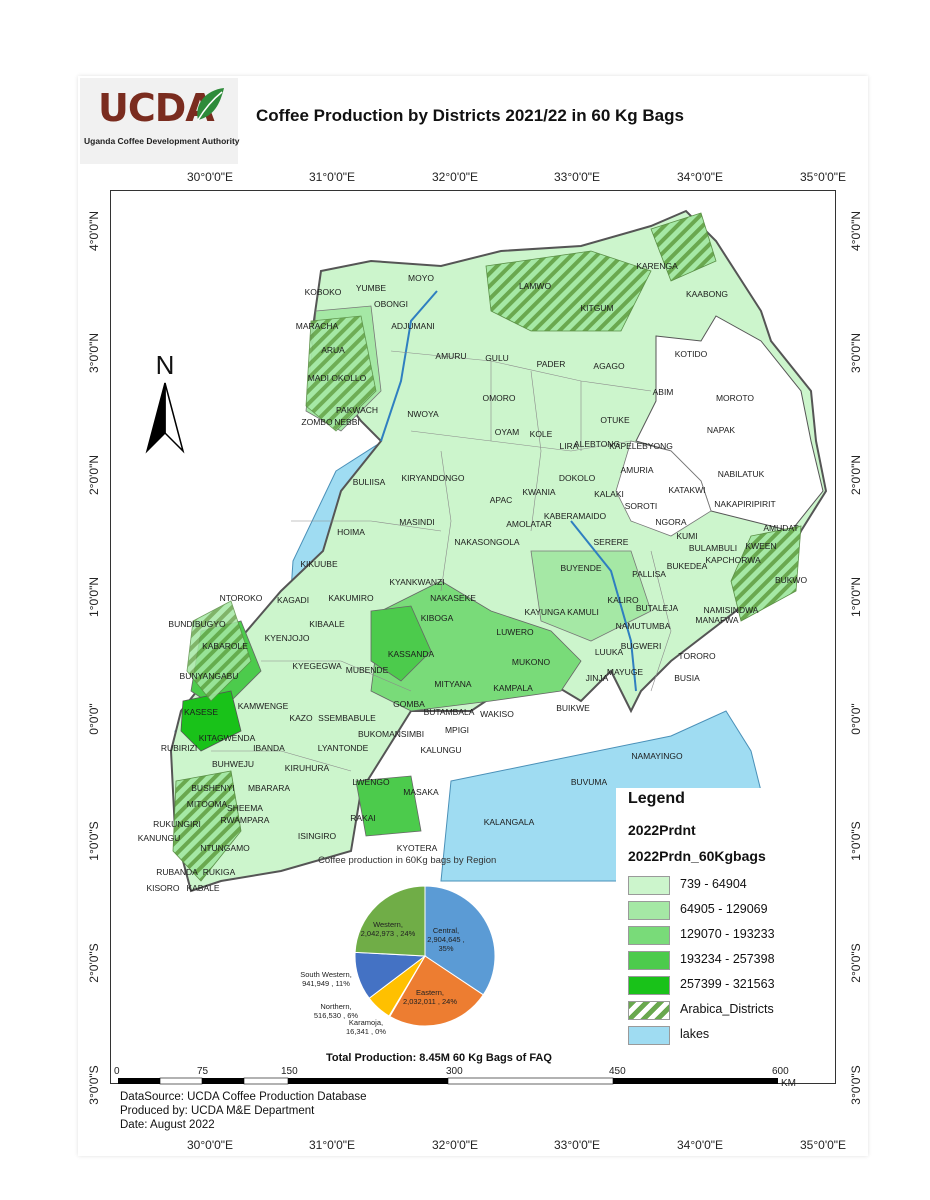 The width and height of the screenshot is (930, 1200). I want to click on district-label: KIBOGA, so click(437, 618).